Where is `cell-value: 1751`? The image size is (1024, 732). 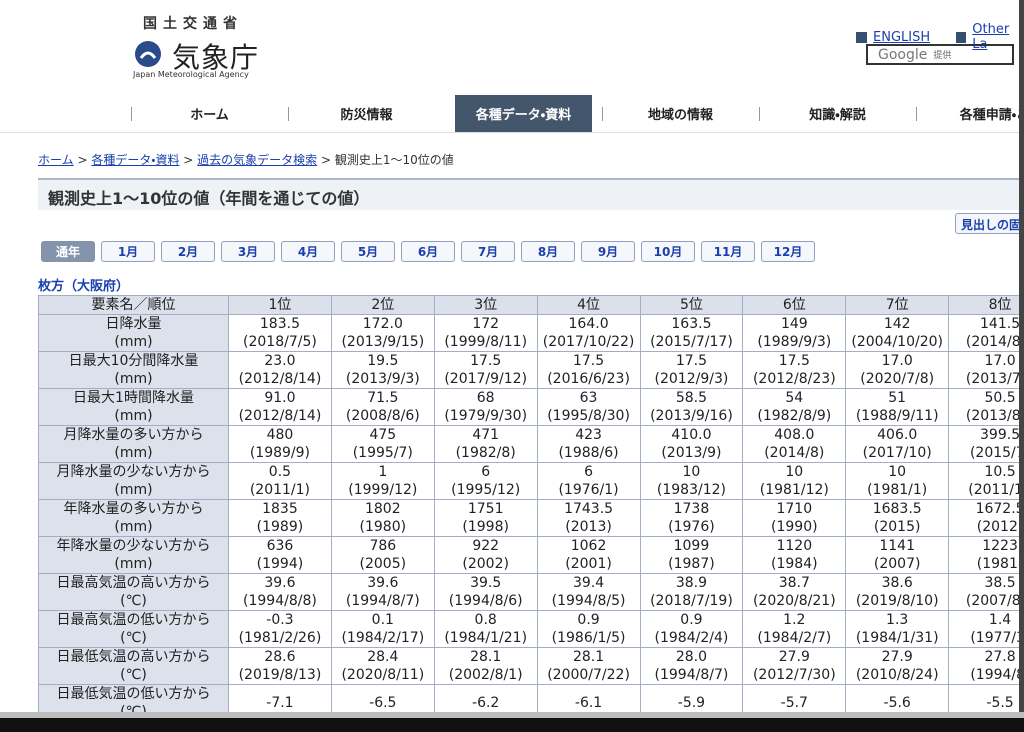 cell-value: 1751 is located at coordinates (485, 509).